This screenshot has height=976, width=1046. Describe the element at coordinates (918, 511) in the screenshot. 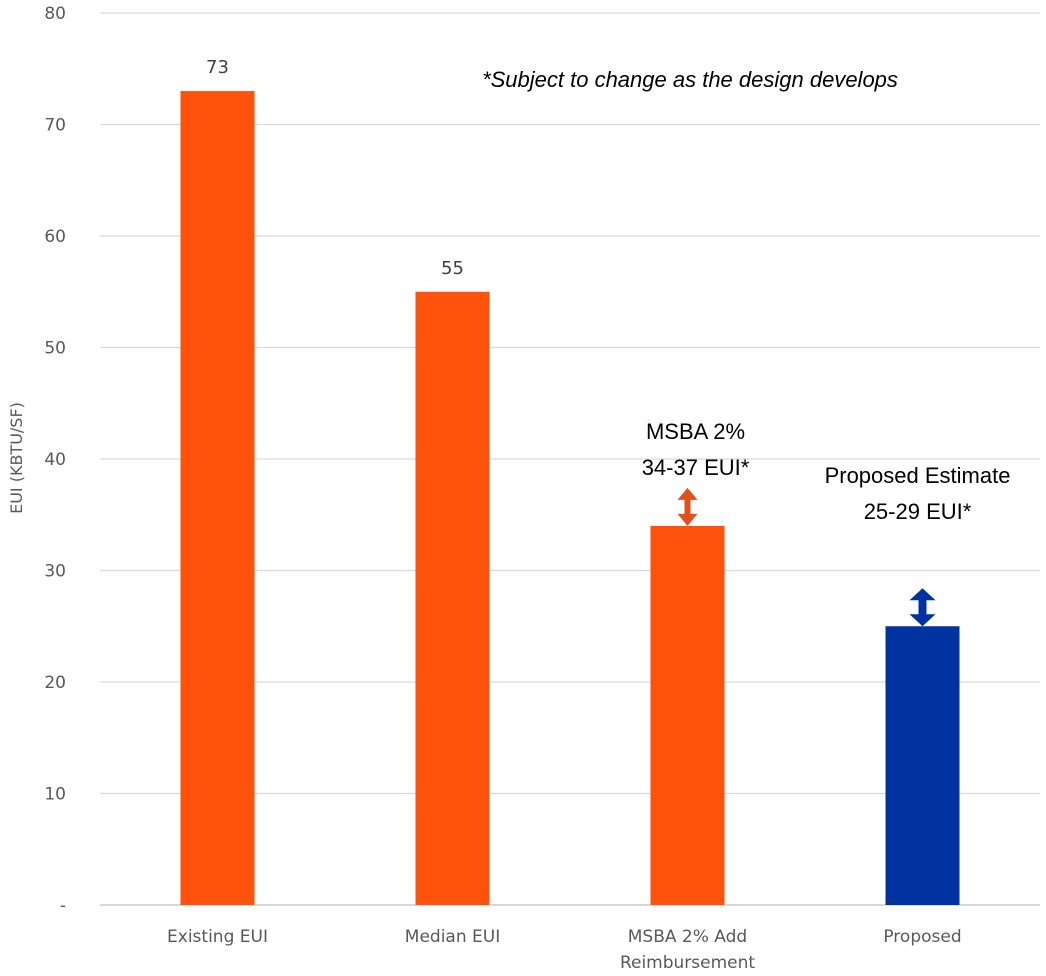

I see `annotation-text: 25-29 EUI*` at that location.